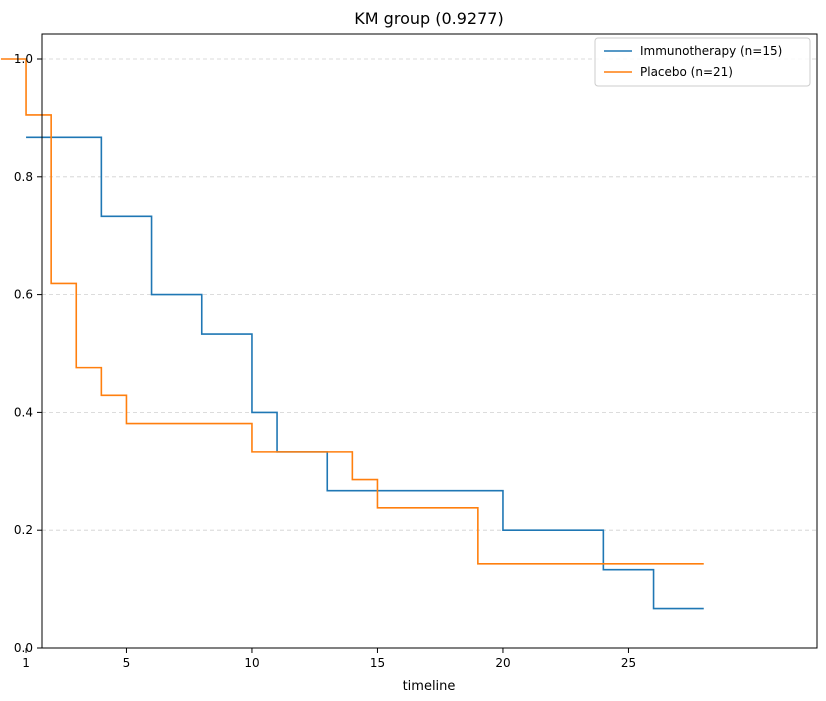 This screenshot has height=701, width=826. What do you see at coordinates (28, 353) in the screenshot?
I see `y-axis-ticks: 0.0 0.2 0.4 0.6 0.8 1.0` at bounding box center [28, 353].